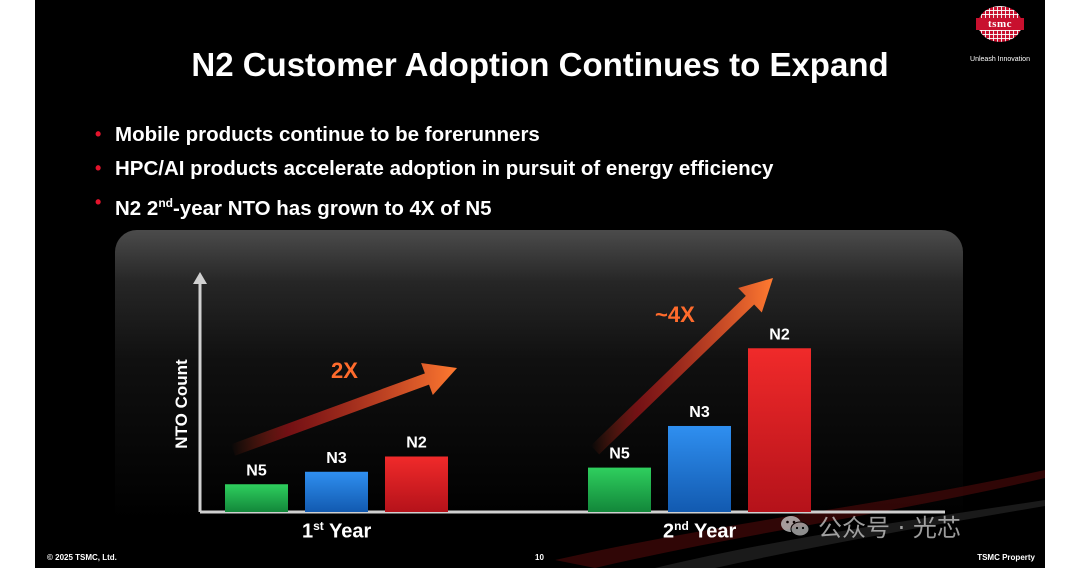 This screenshot has width=1080, height=568. I want to click on wechat-icon, so click(795, 525).